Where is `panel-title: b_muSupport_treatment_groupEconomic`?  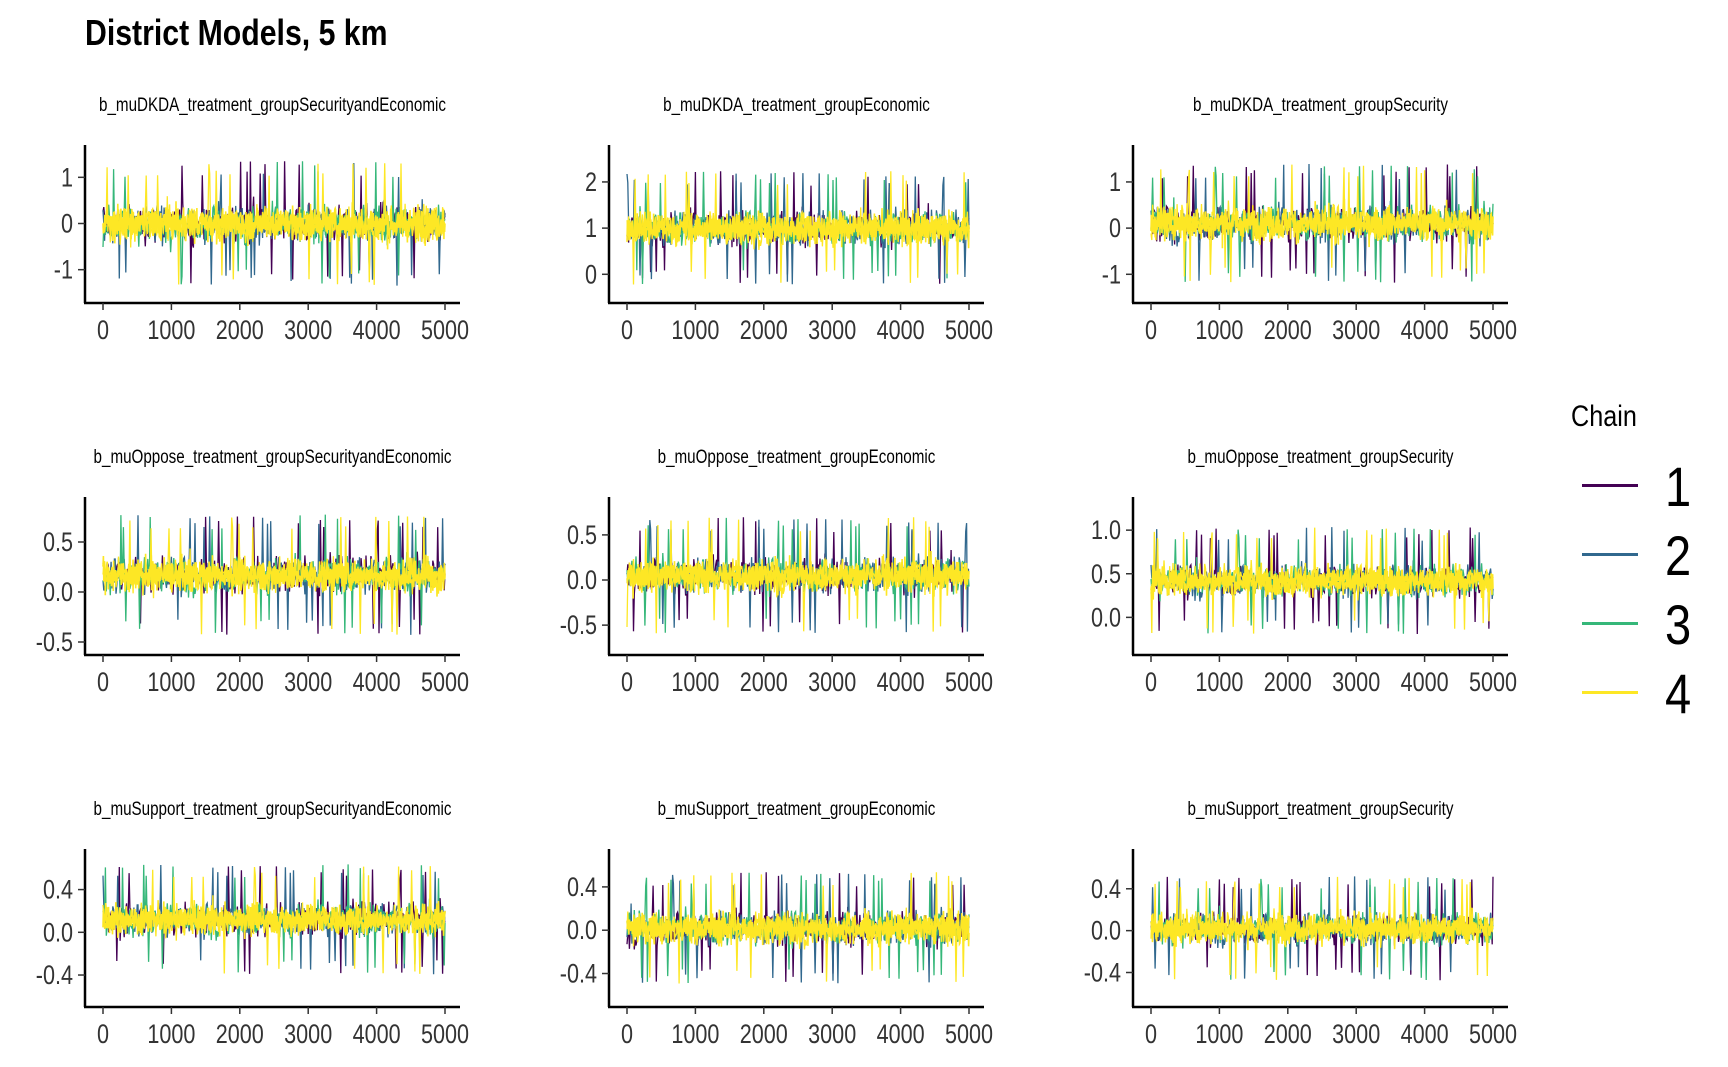
panel-title: b_muSupport_treatment_groupEconomic is located at coordinates (797, 808).